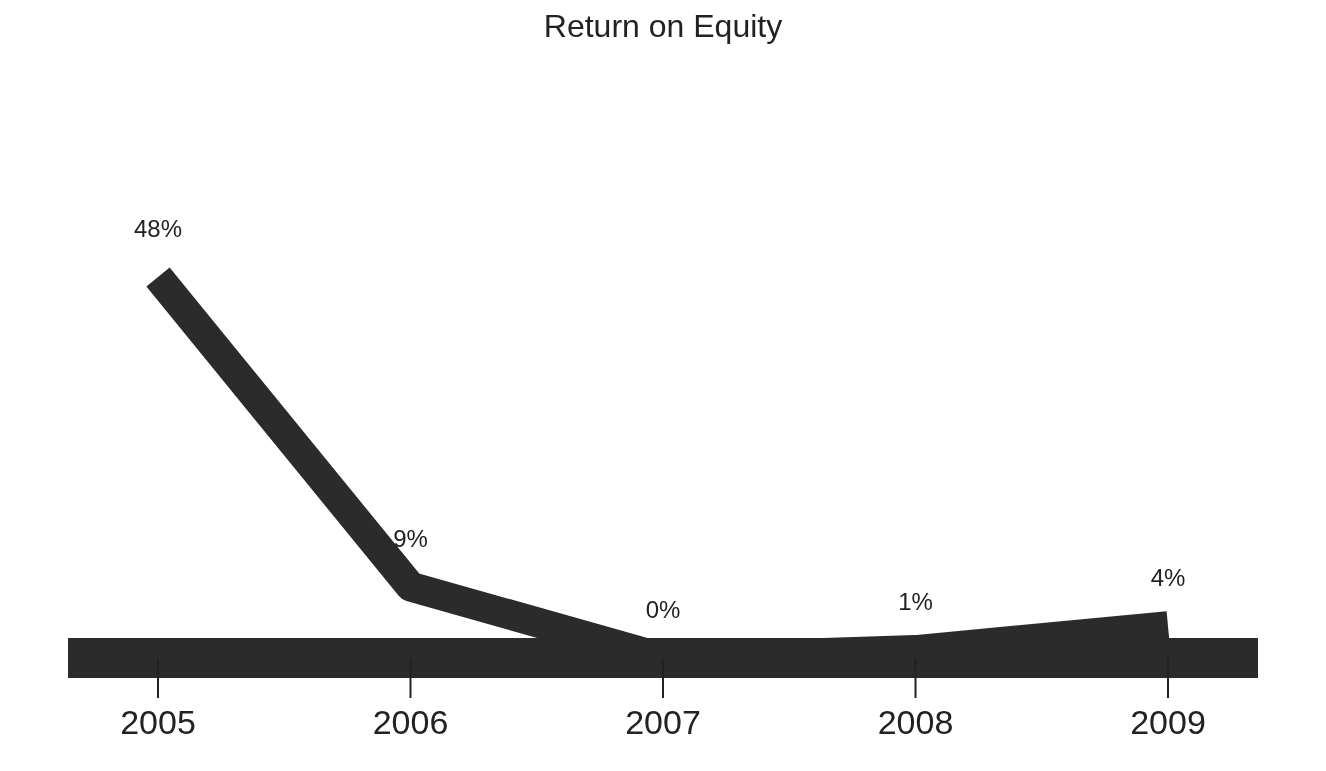 Image resolution: width=1326 pixels, height=771 pixels. I want to click on data-label: 9%, so click(410, 538).